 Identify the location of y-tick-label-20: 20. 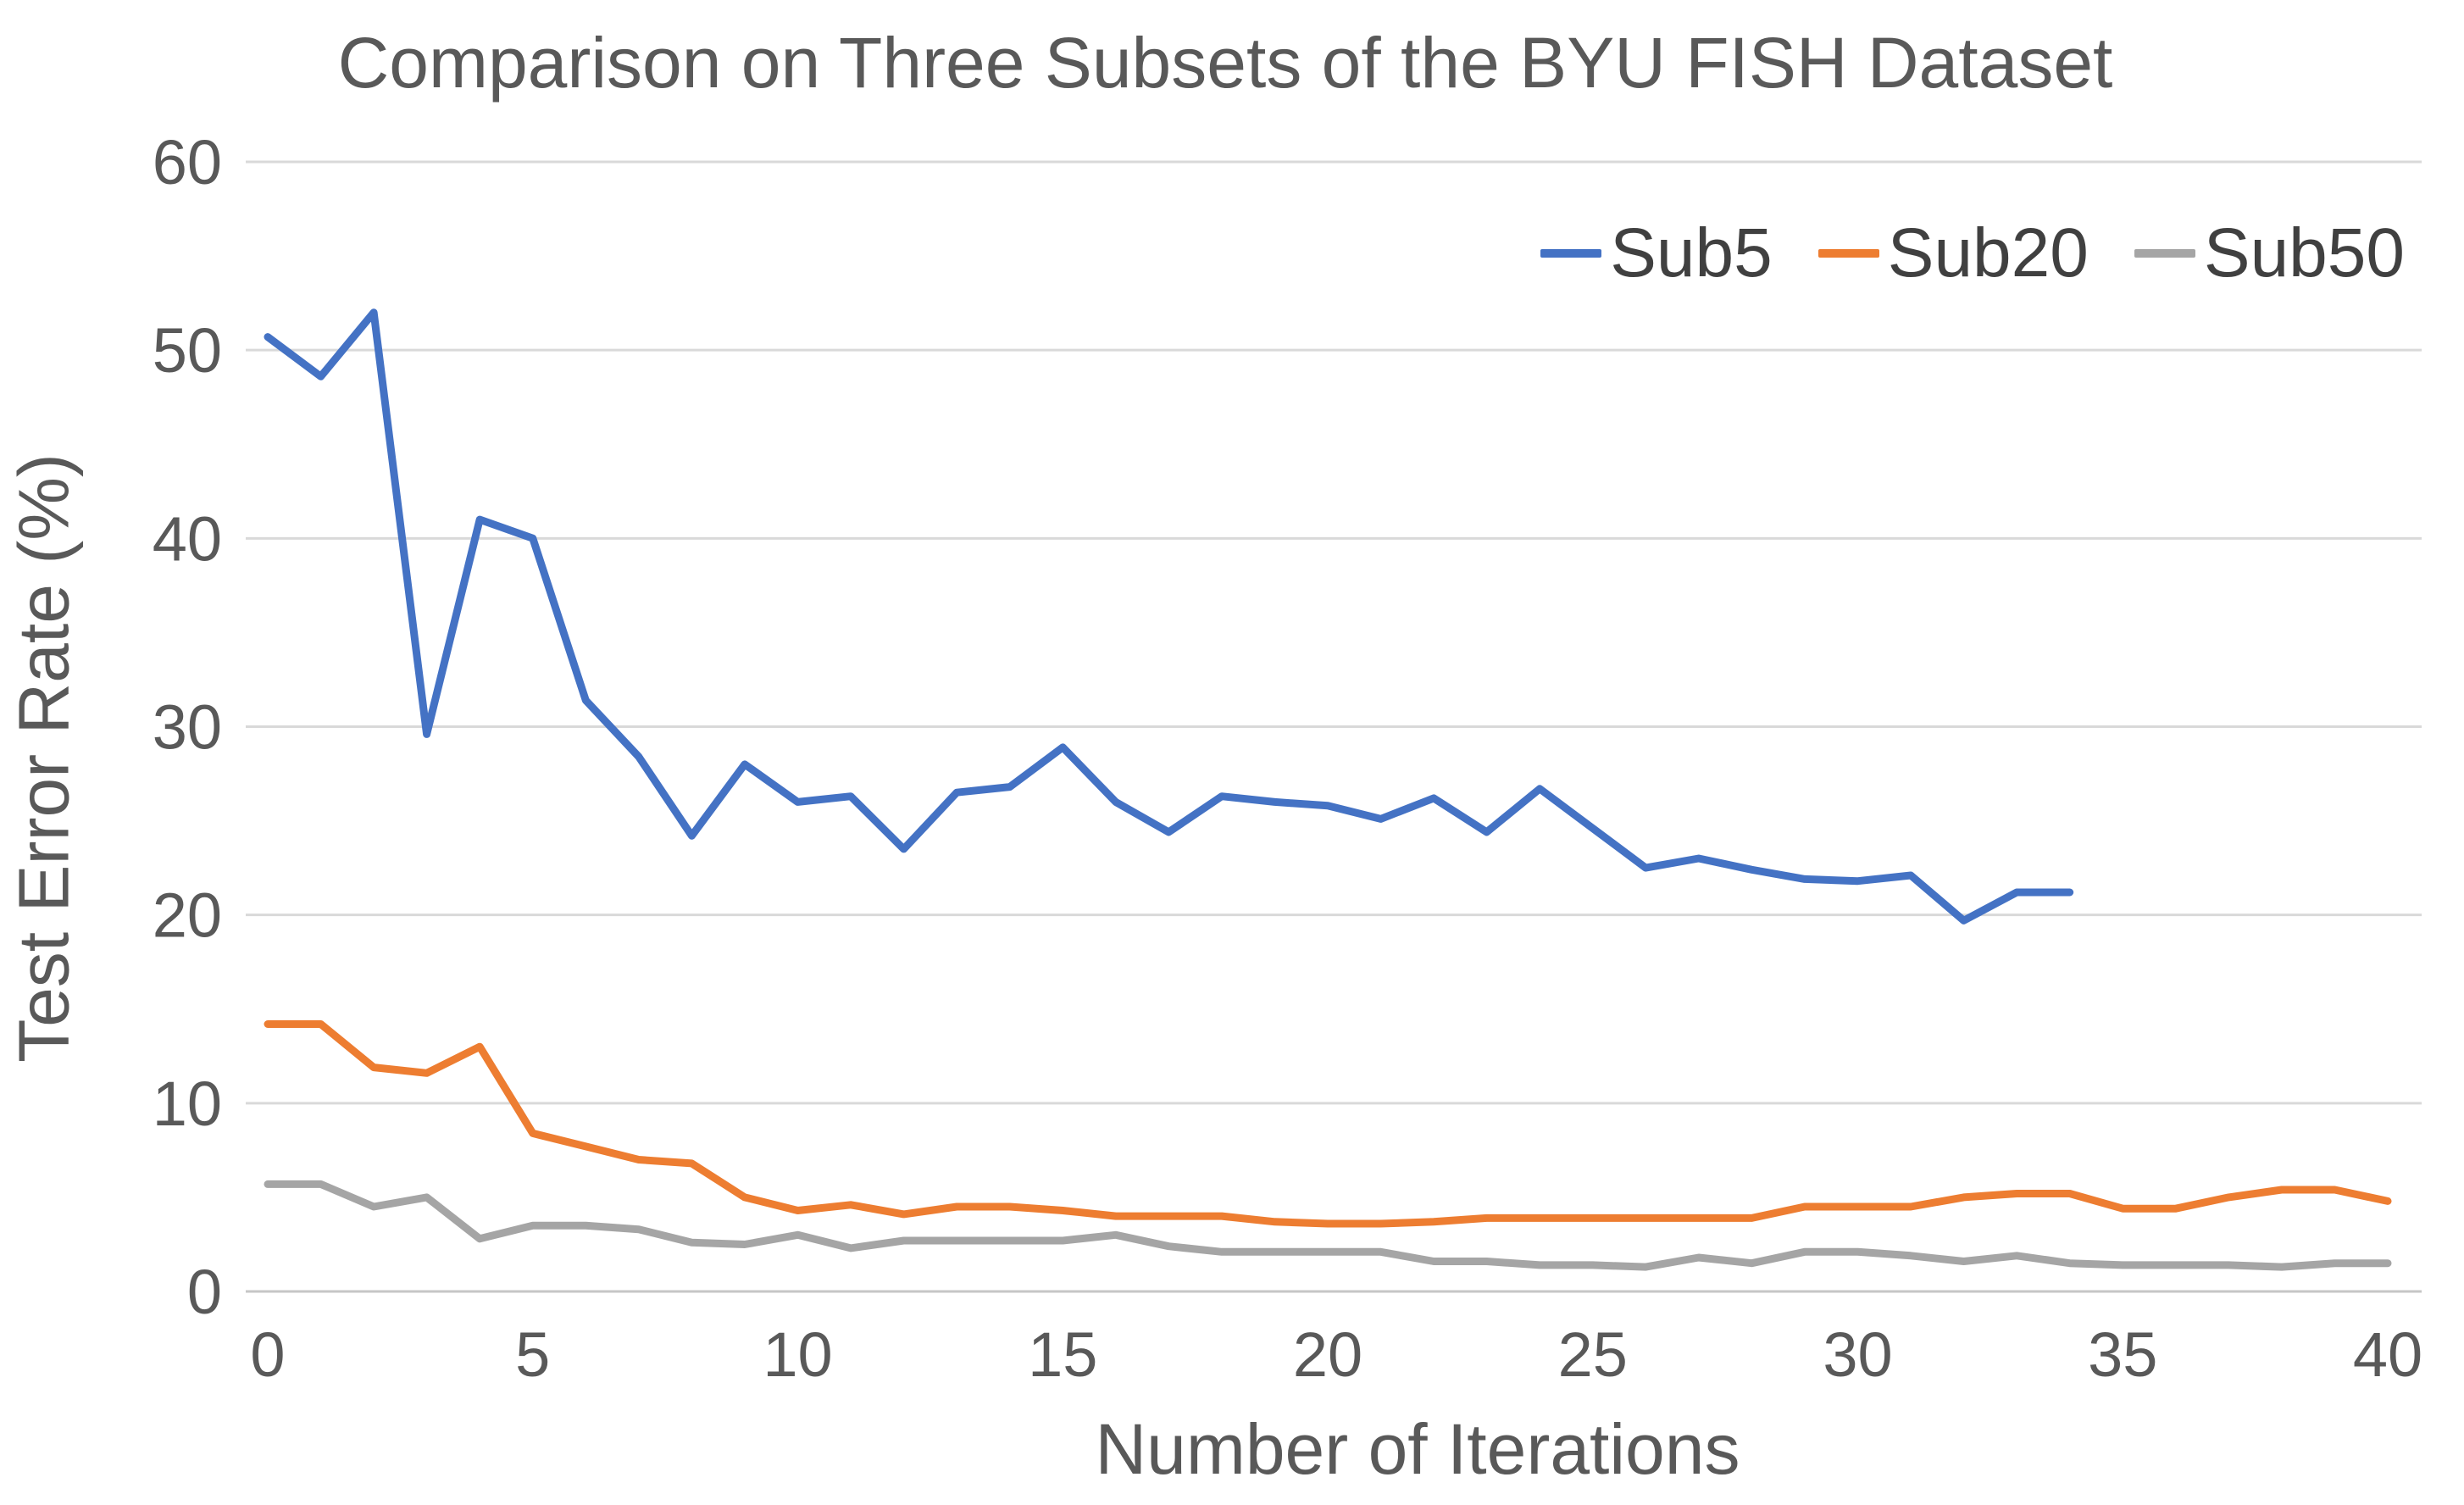
(187, 915).